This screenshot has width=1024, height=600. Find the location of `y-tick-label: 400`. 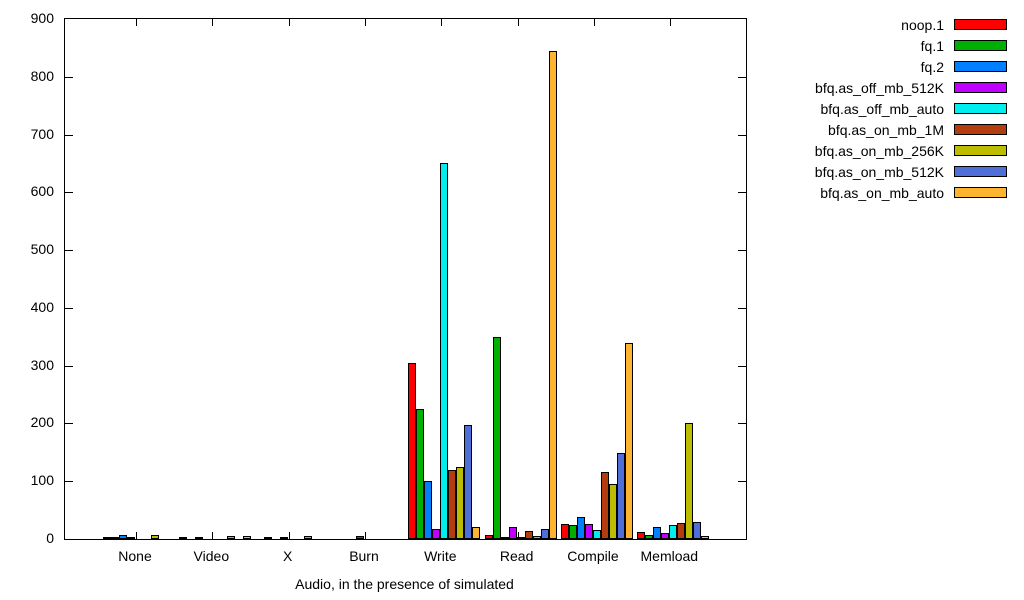

y-tick-label: 400 is located at coordinates (42, 306).